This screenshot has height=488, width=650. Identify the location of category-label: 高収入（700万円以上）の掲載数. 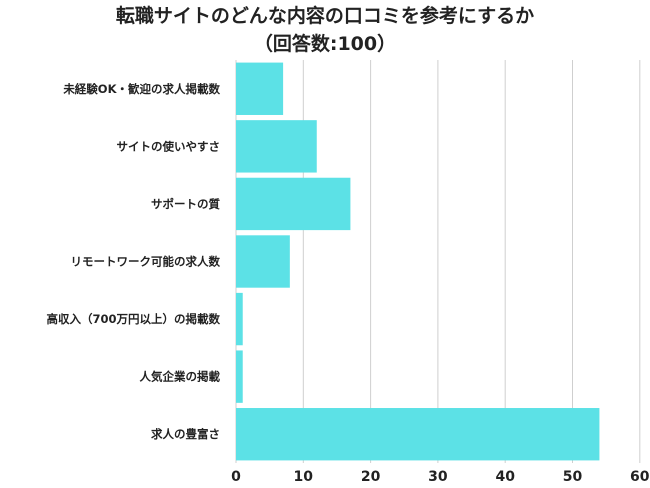
(133, 319).